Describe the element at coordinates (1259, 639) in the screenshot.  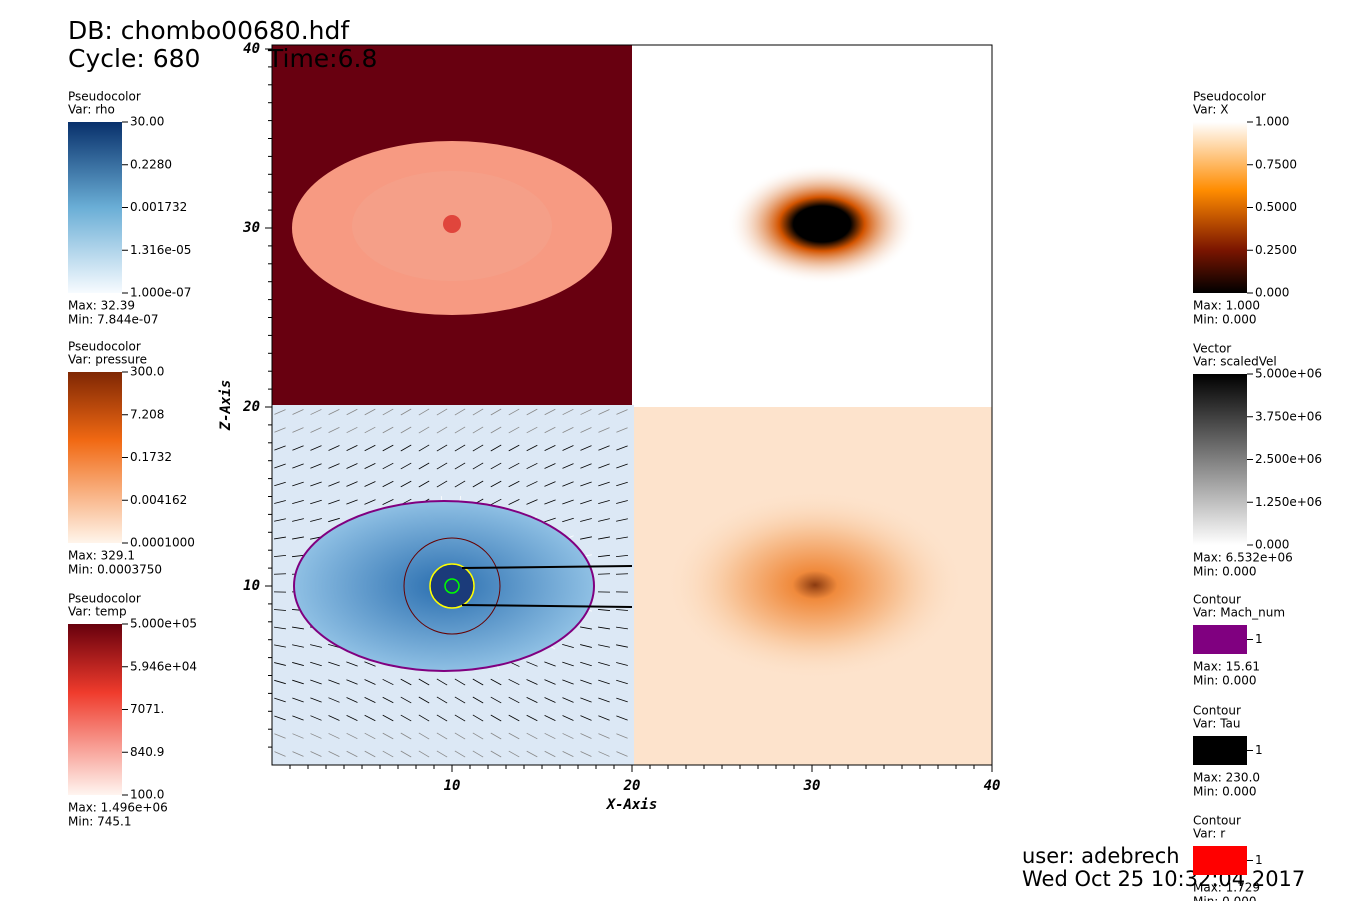
I see `colorbar-label: 1` at that location.